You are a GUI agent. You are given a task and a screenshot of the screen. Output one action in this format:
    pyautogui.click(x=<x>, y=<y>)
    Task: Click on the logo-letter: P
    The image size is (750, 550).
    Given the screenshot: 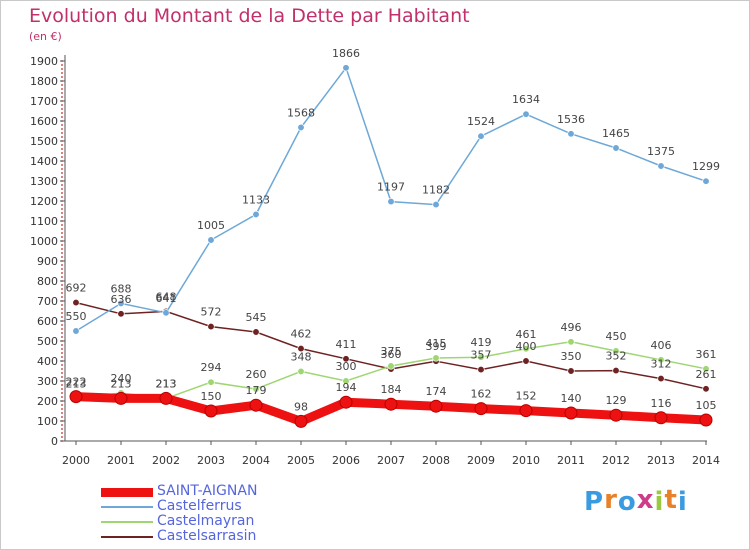 What is the action you would take?
    pyautogui.click(x=594, y=502)
    